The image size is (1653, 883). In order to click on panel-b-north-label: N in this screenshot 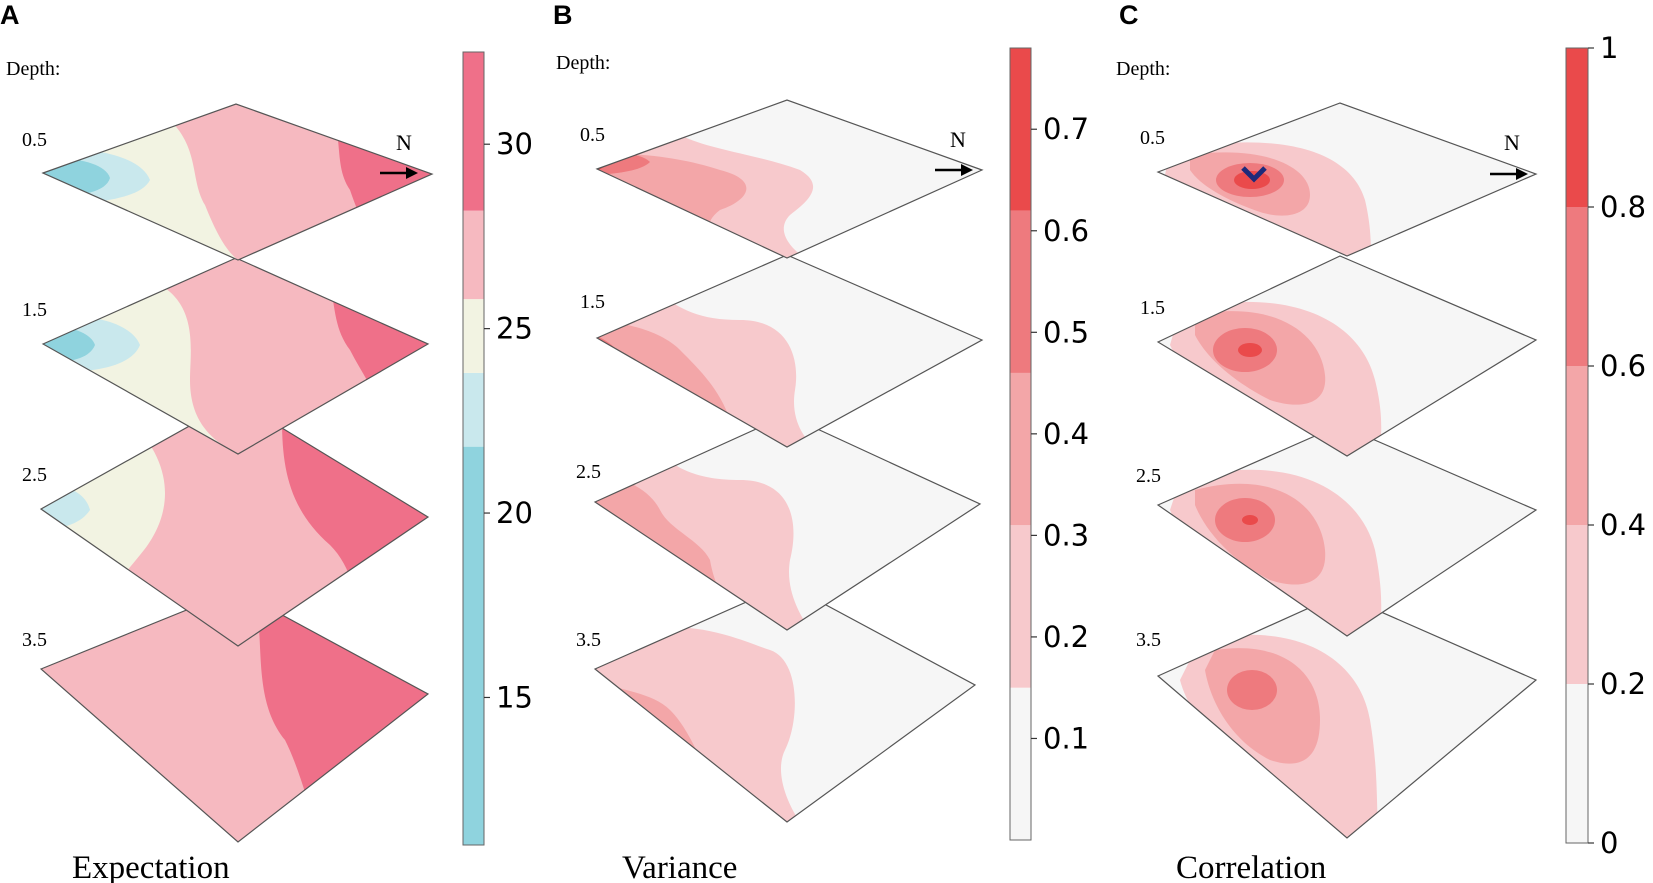, I will do `click(958, 139)`.